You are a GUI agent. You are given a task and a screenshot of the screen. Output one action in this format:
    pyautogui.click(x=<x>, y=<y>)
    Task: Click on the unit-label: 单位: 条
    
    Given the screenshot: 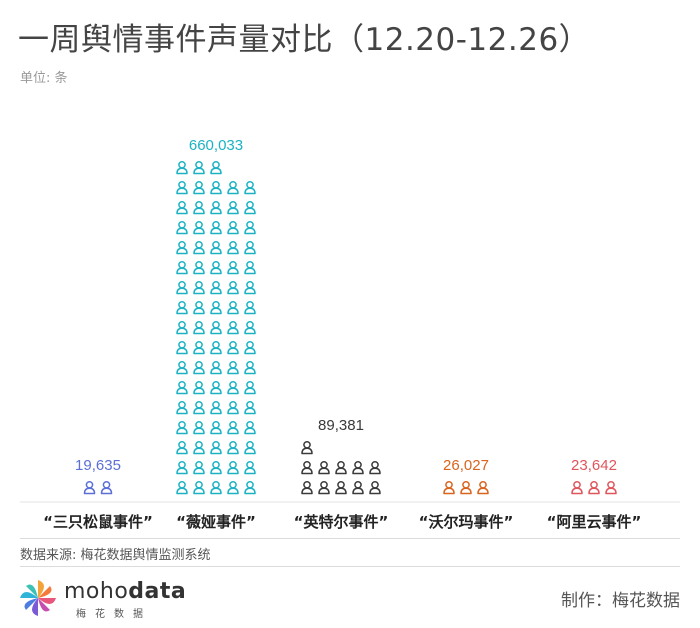 What is the action you would take?
    pyautogui.click(x=44, y=78)
    